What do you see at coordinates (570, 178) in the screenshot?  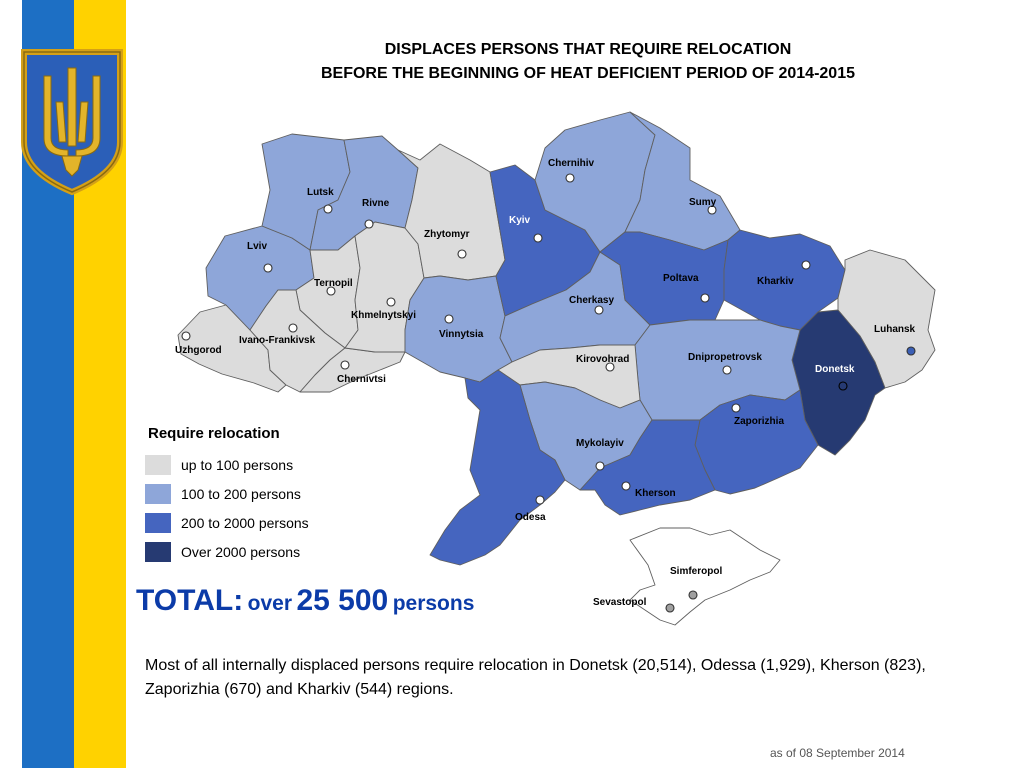 I see `city-marker-chernihiv` at bounding box center [570, 178].